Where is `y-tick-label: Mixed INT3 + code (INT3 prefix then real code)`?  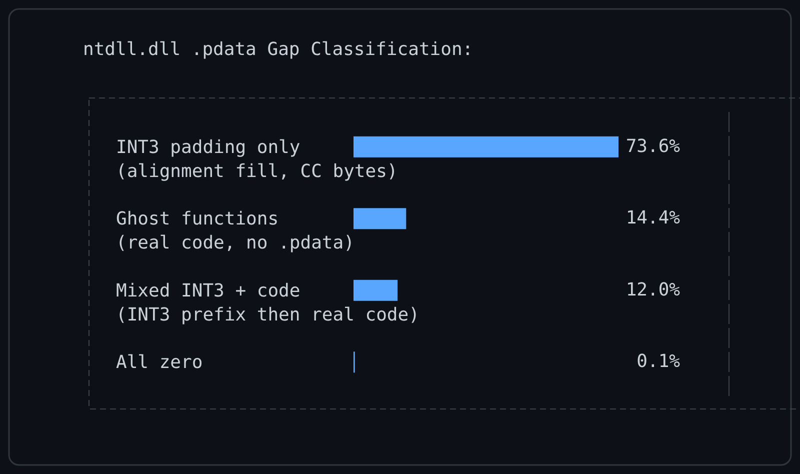 y-tick-label: Mixed INT3 + code (INT3 prefix then real code) is located at coordinates (268, 303).